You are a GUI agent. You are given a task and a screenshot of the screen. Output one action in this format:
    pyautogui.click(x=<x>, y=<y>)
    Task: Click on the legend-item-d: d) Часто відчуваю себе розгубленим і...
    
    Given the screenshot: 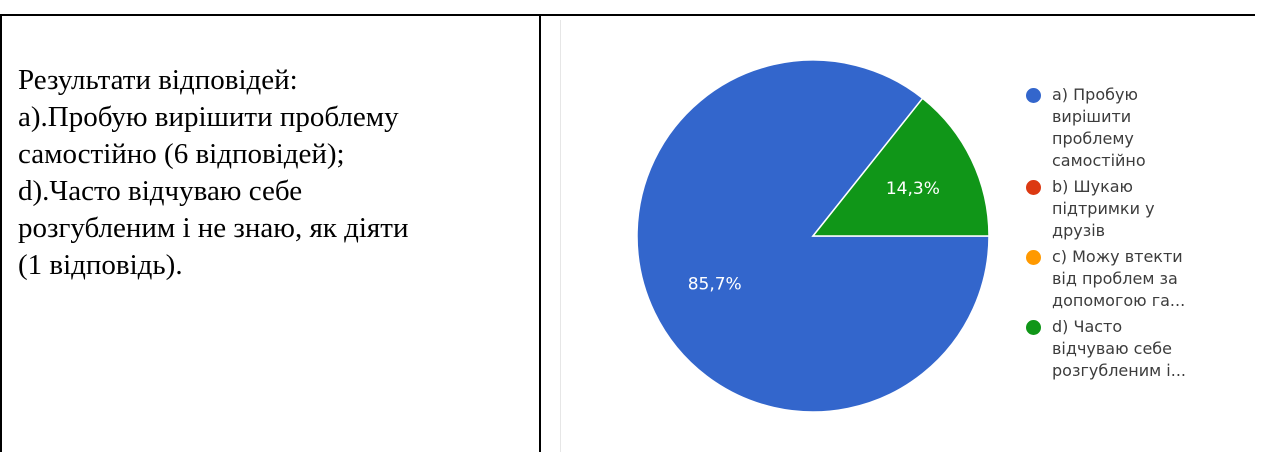 What is the action you would take?
    pyautogui.click(x=1132, y=349)
    